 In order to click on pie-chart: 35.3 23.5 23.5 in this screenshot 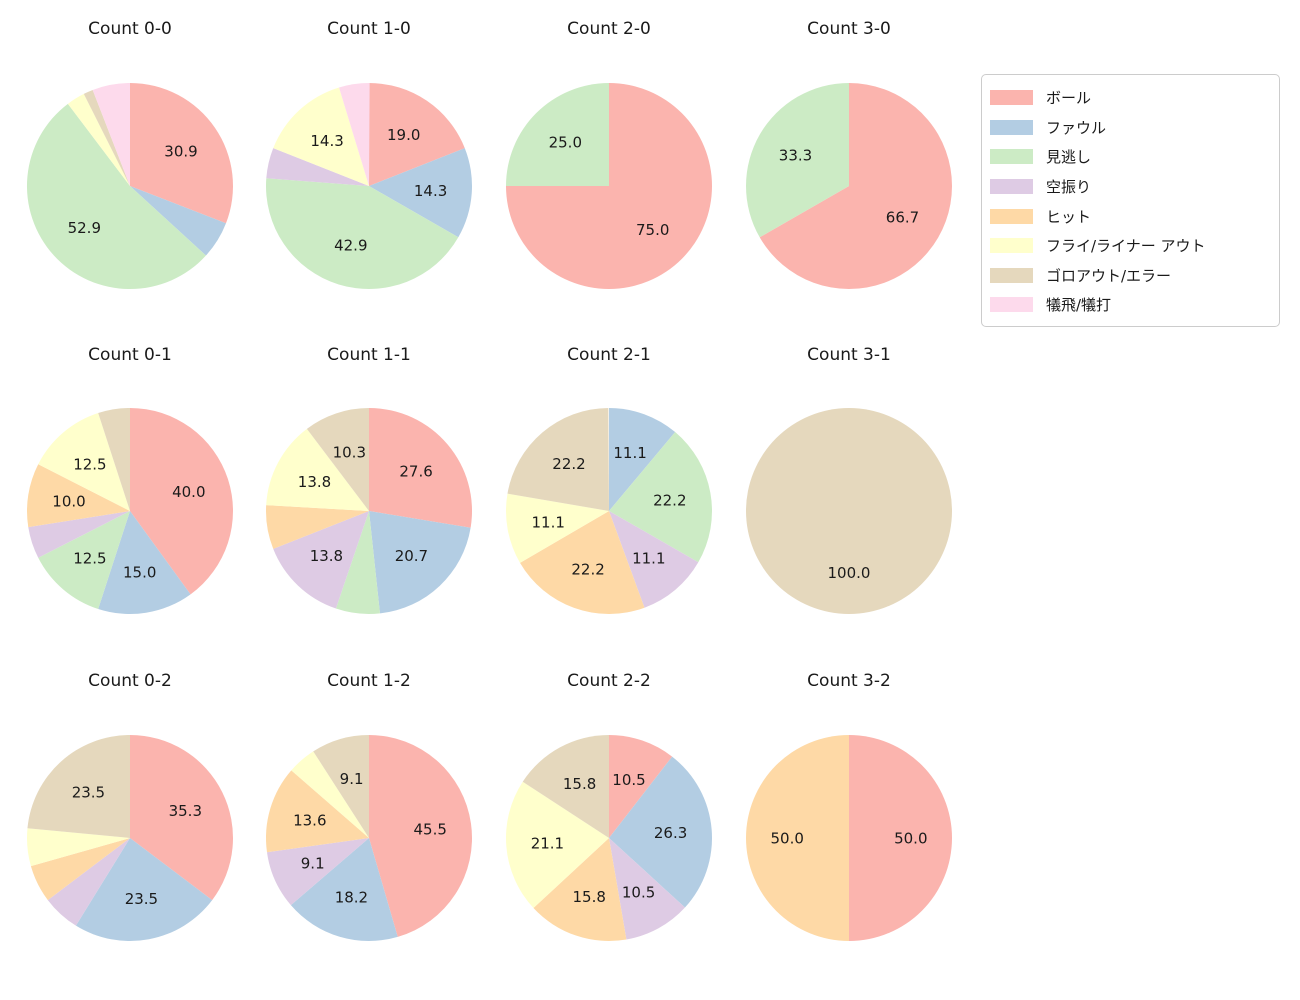, I will do `click(130, 838)`.